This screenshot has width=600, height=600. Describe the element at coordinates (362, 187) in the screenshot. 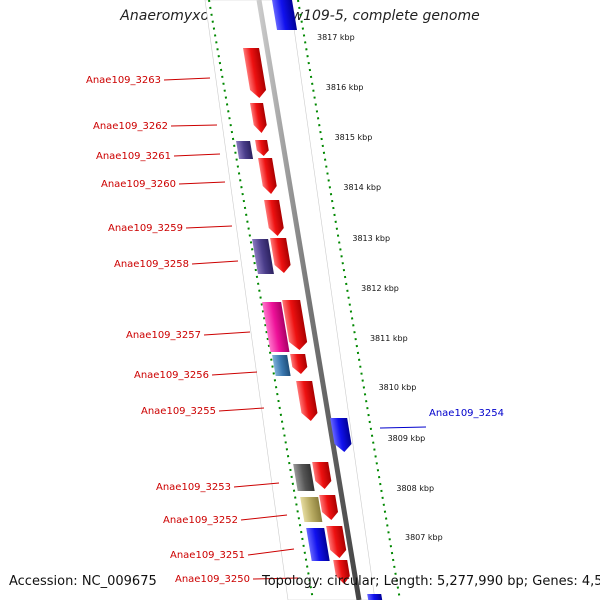

I see `scale-label: 3814 kbp` at that location.